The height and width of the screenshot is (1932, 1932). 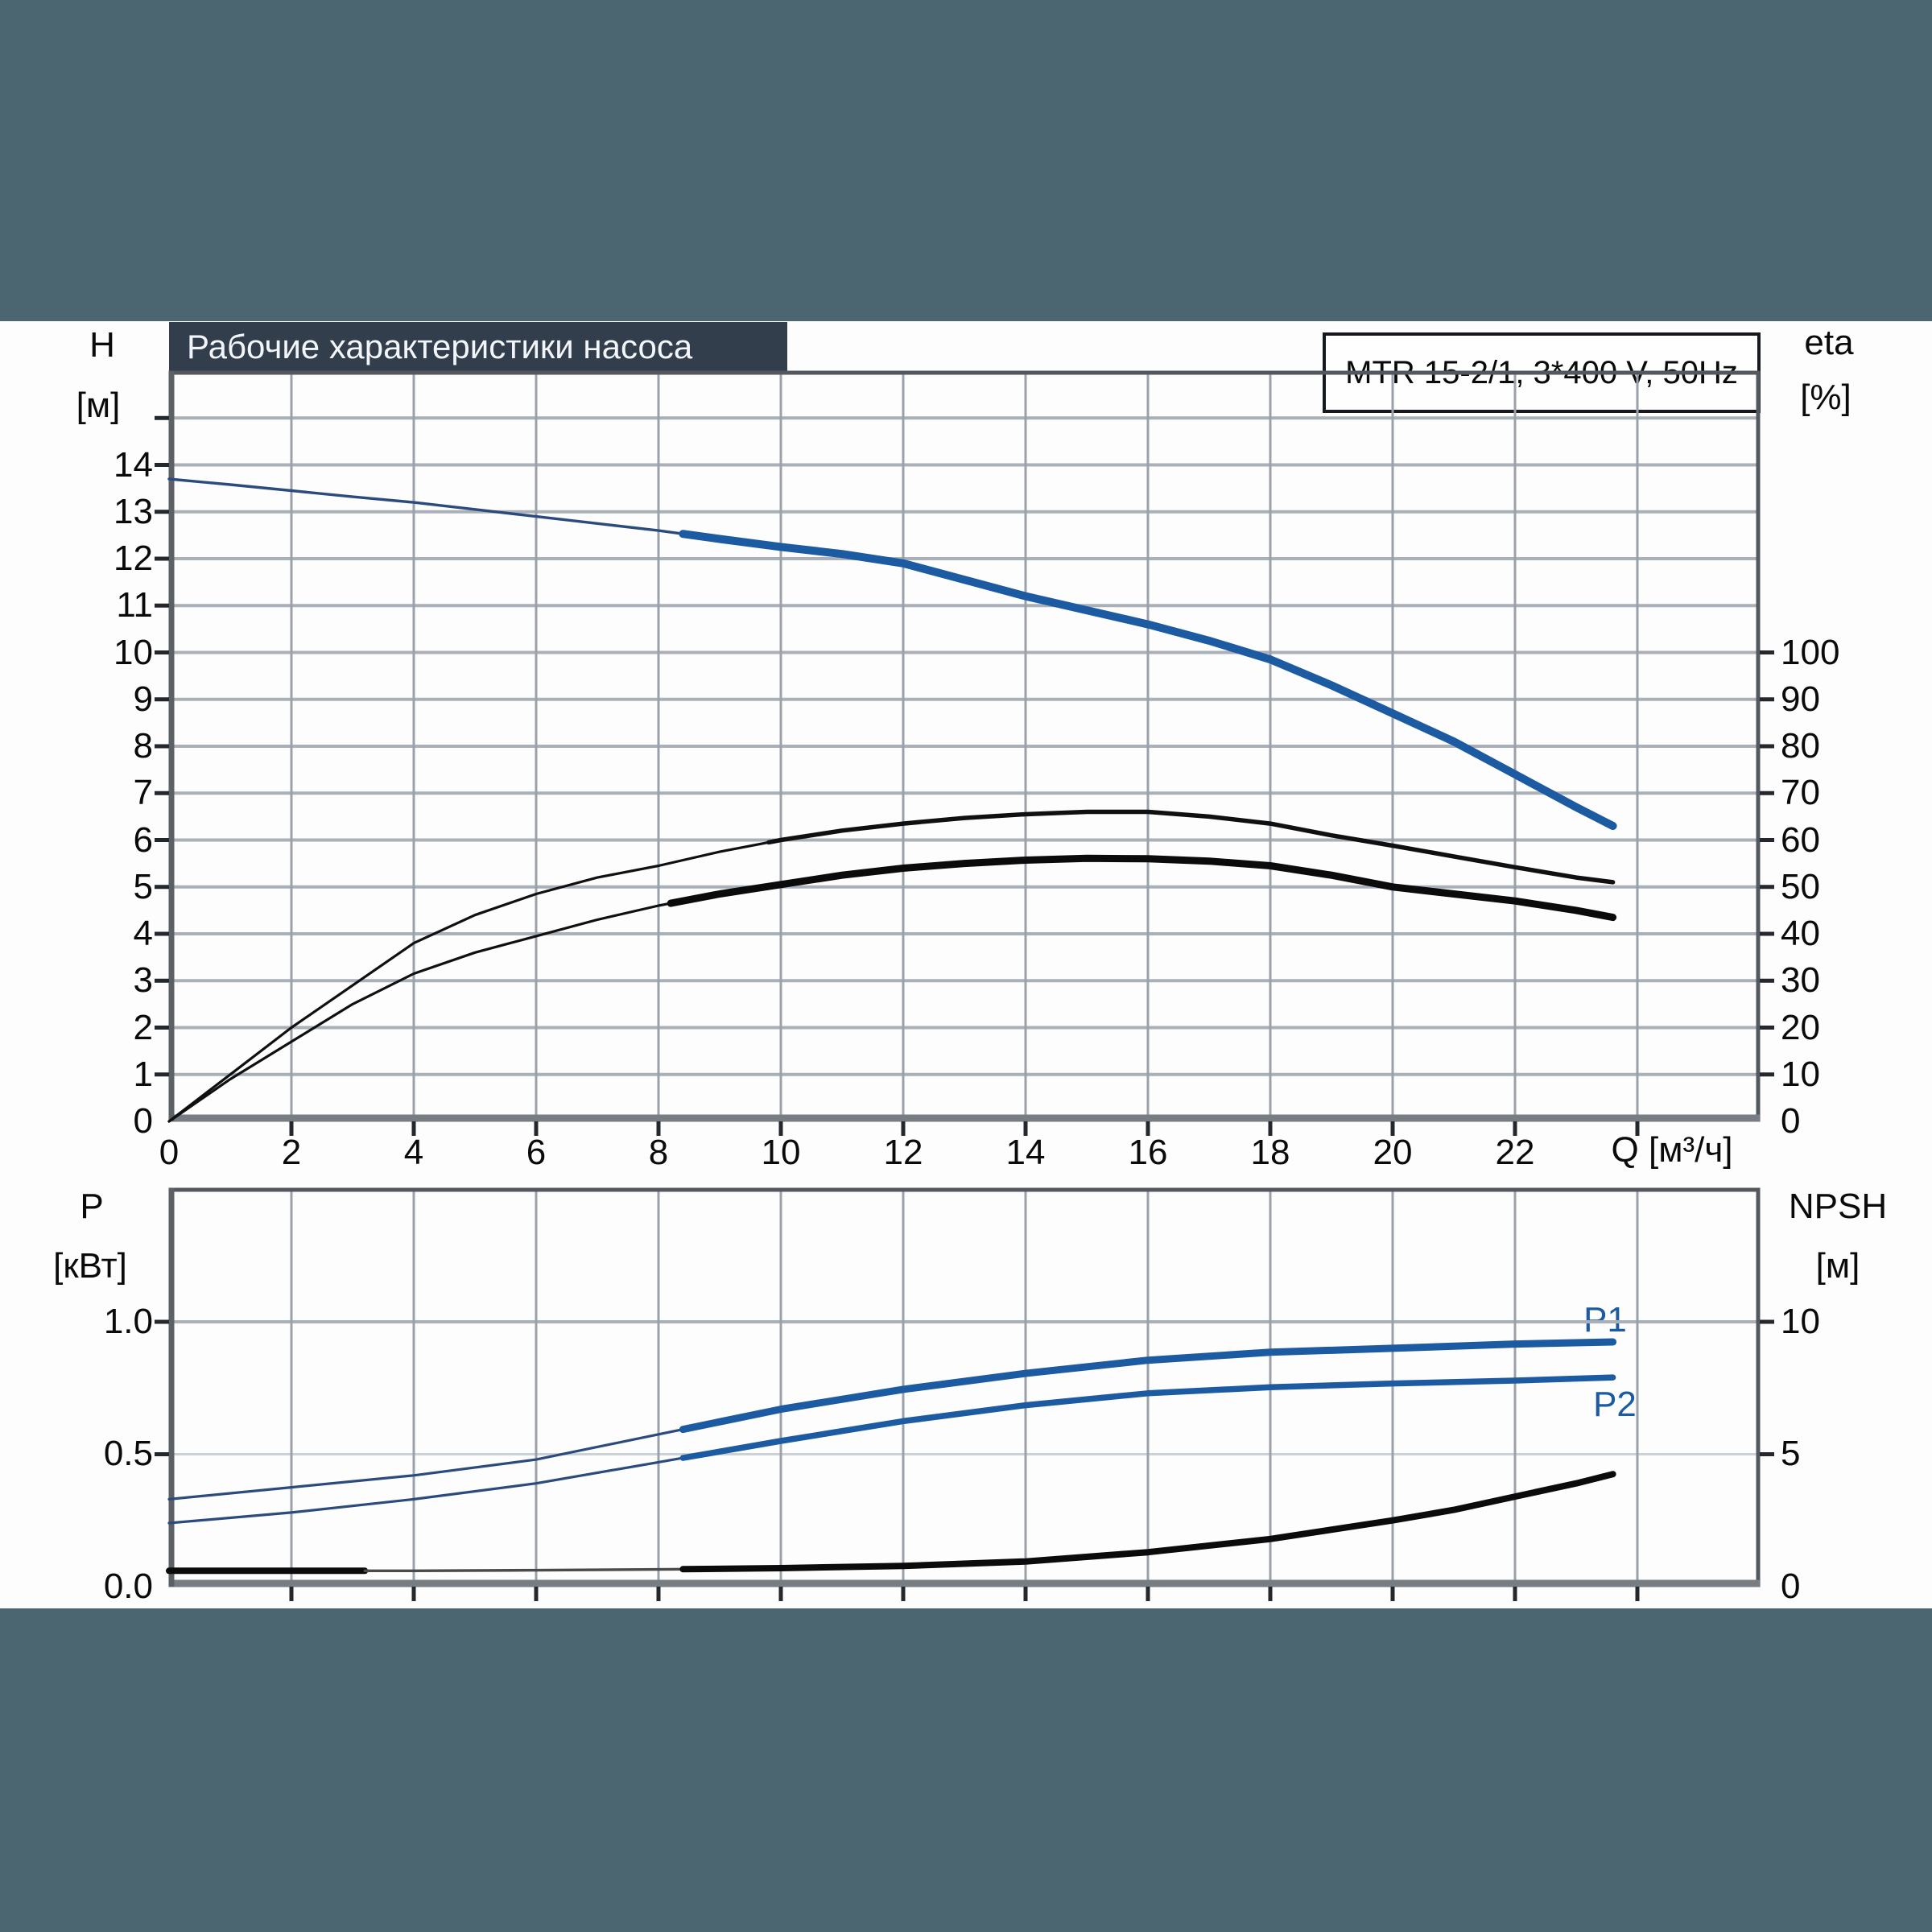 I want to click on p-axis-symbol: P, so click(x=92, y=1206).